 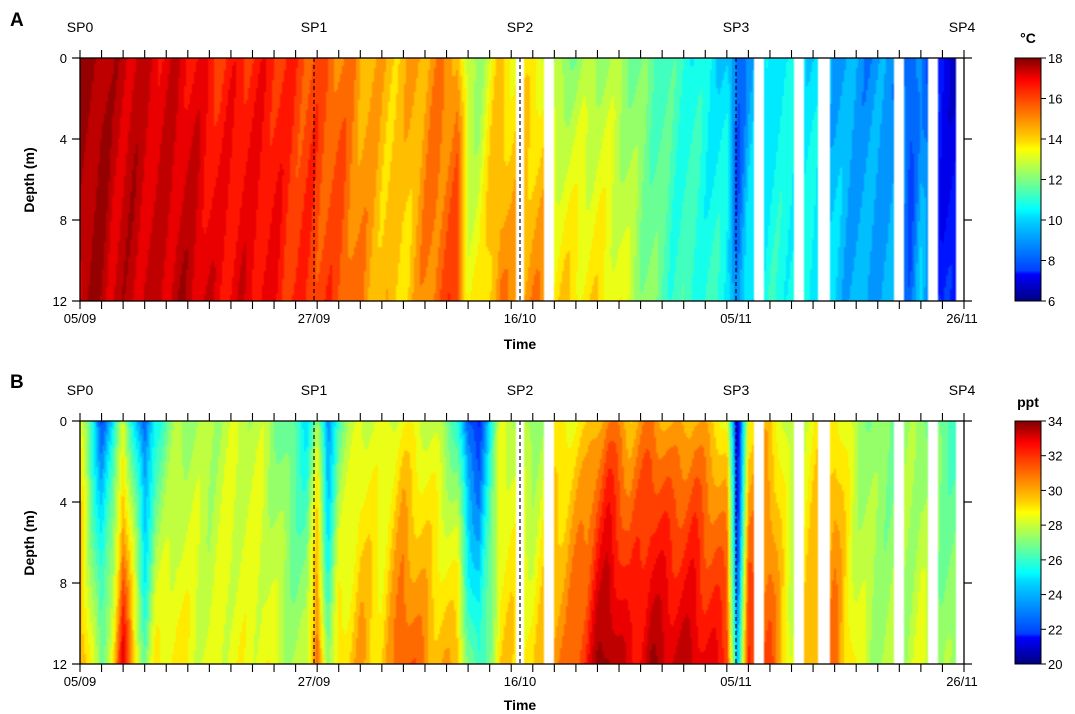 What do you see at coordinates (1055, 525) in the screenshot?
I see `colorbar-label: 28` at bounding box center [1055, 525].